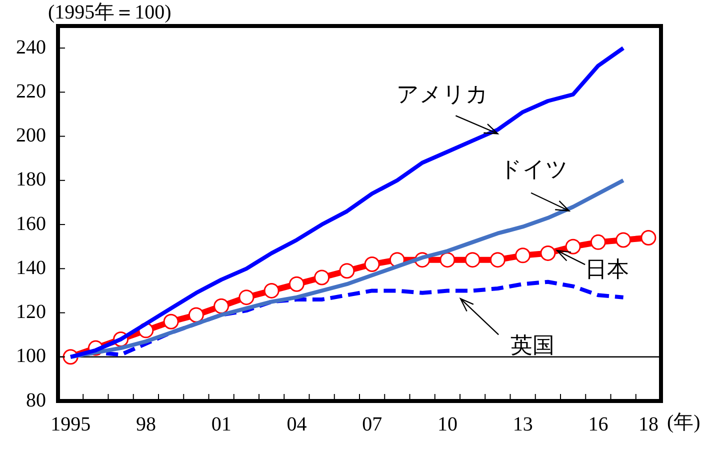  What do you see at coordinates (598, 424) in the screenshot?
I see `x-tick-label: 16` at bounding box center [598, 424].